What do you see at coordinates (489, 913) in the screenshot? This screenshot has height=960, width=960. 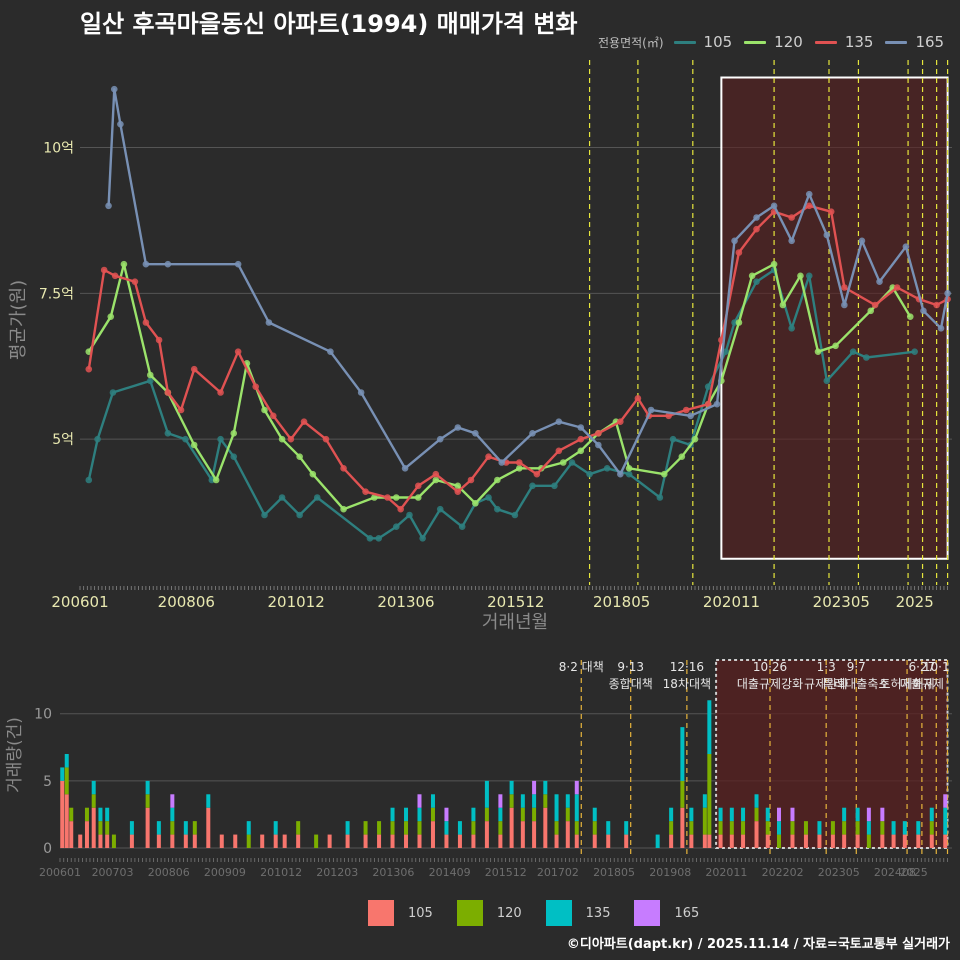 I see `volume-legend-item-120: 120` at bounding box center [489, 913].